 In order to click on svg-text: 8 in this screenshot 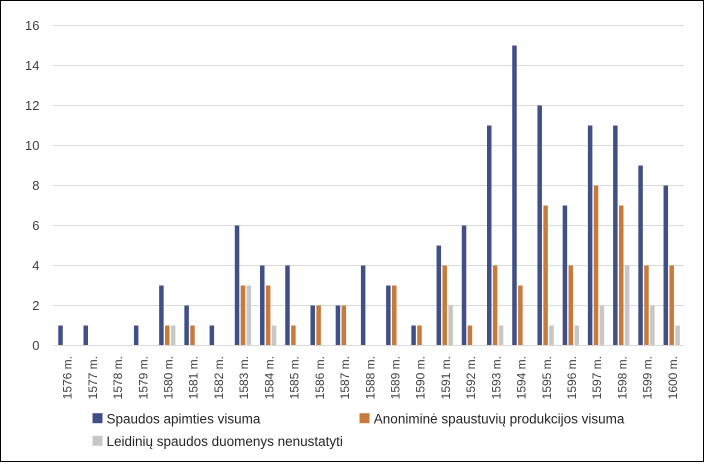, I will do `click(35, 185)`.